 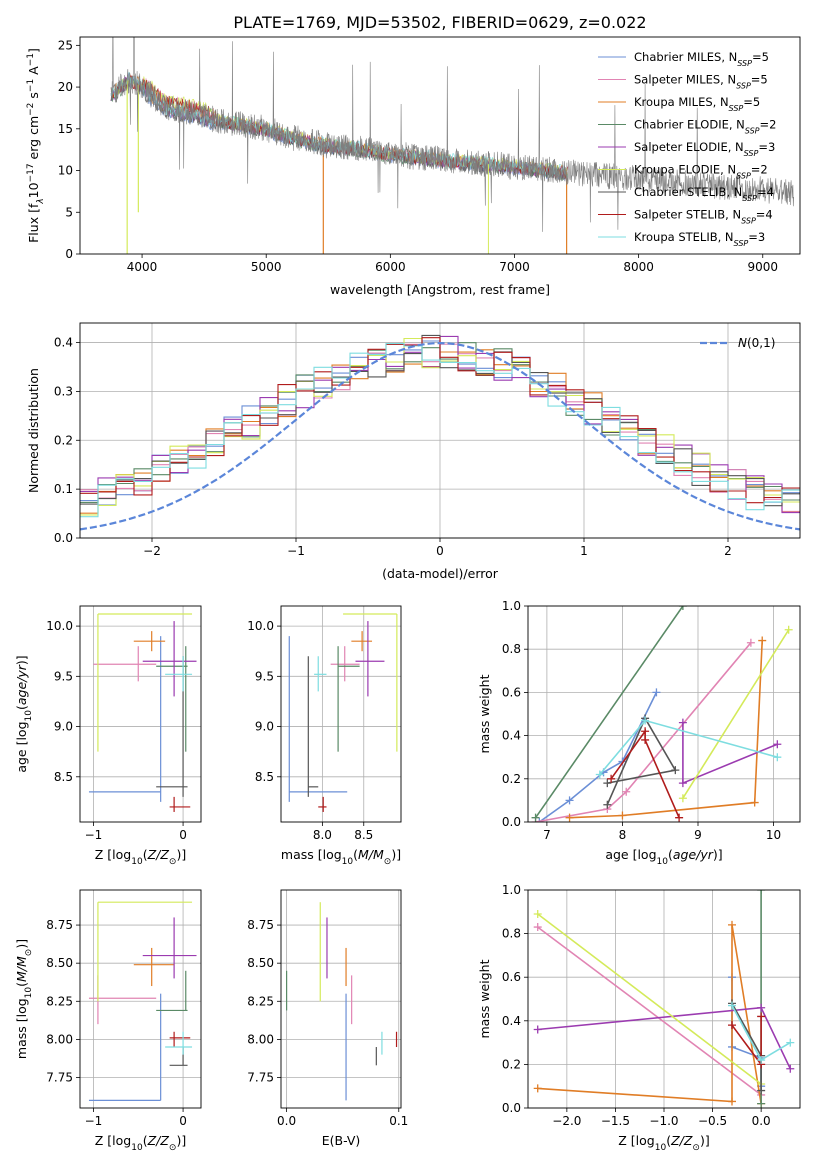 I want to click on y-tick-label: 0, so click(x=69, y=254).